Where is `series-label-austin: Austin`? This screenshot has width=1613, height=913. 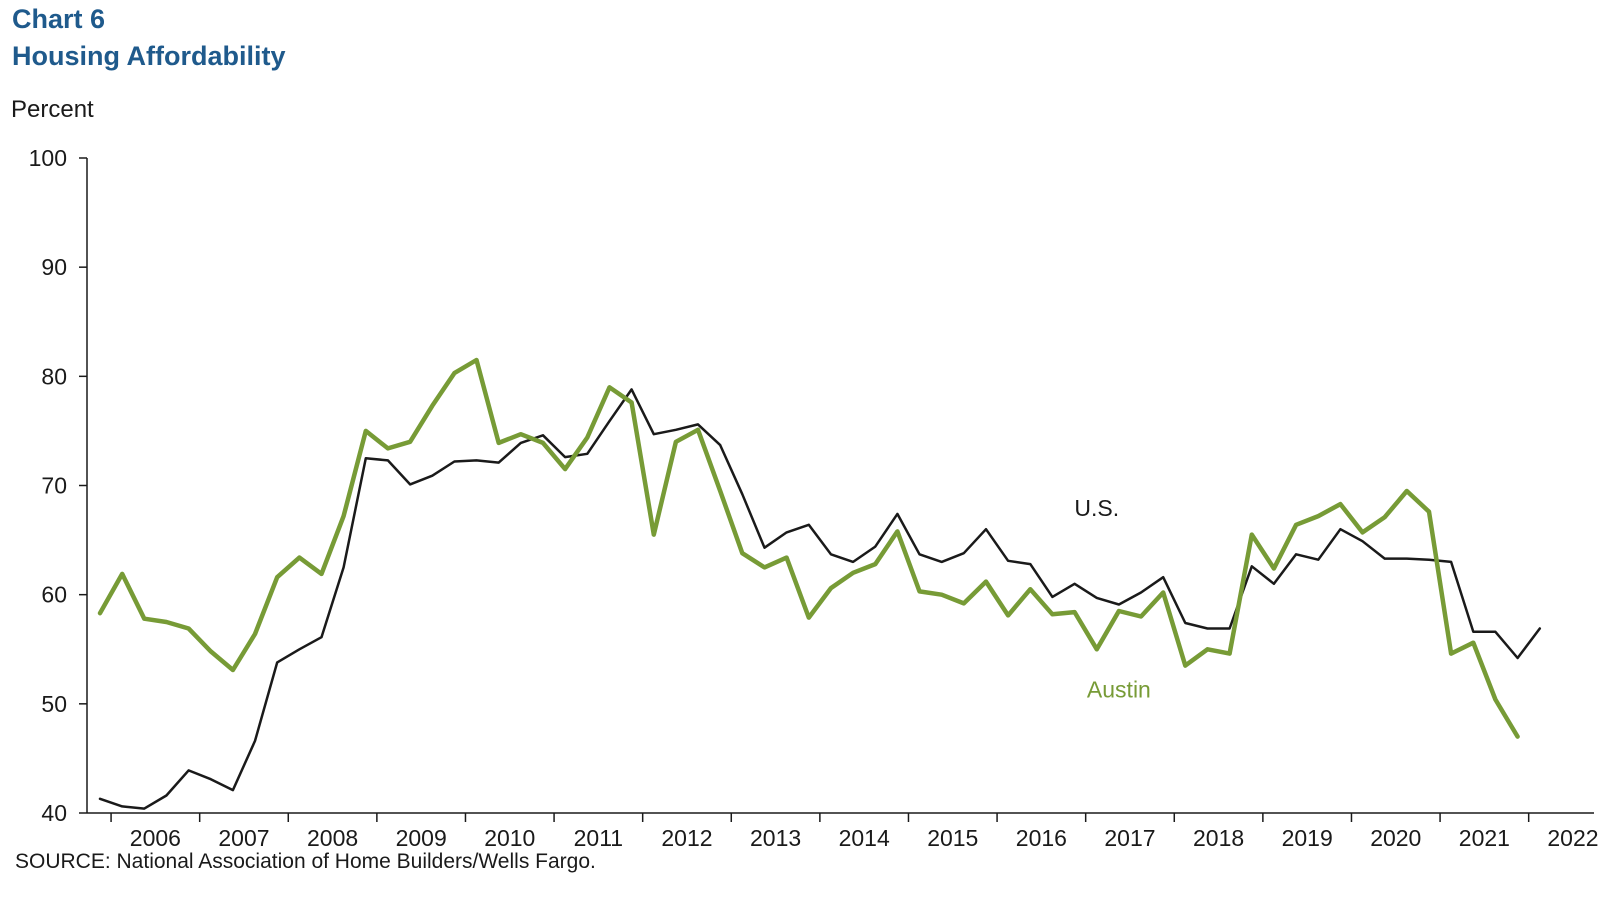 series-label-austin: Austin is located at coordinates (1119, 689).